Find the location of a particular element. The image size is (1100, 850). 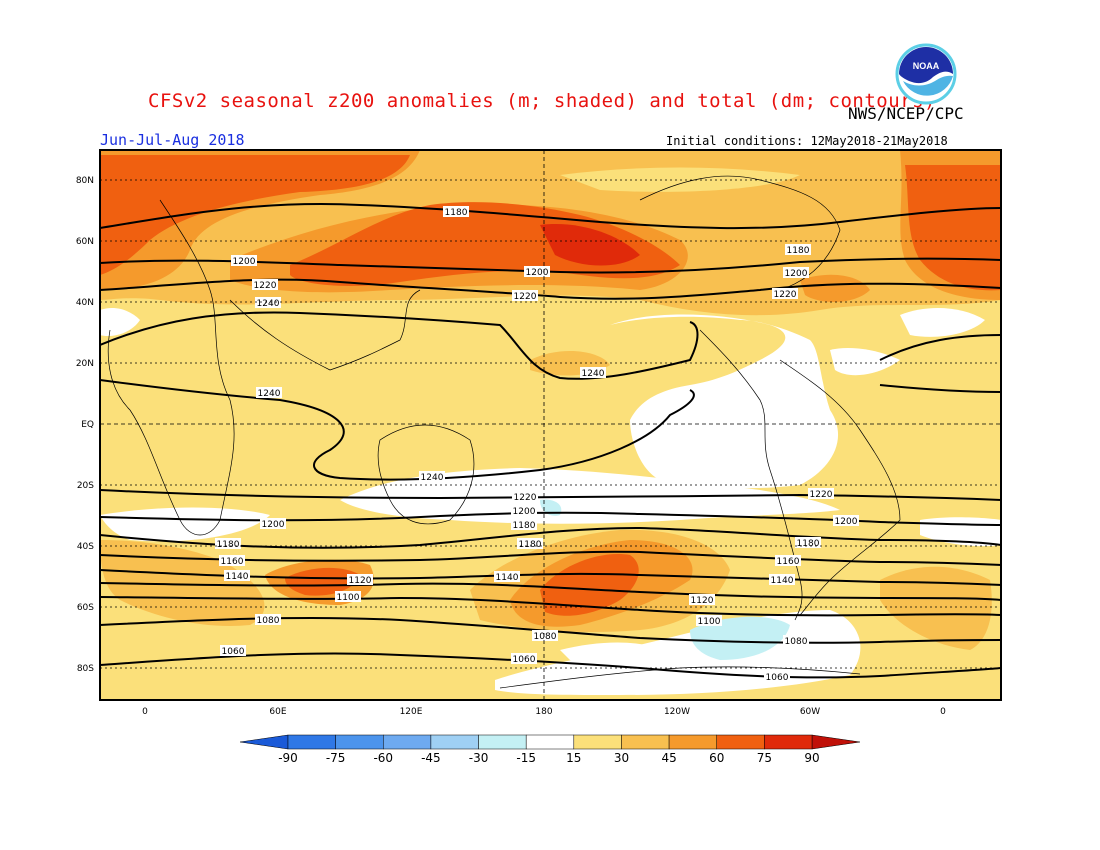

lon-label-0-east: 0 is located at coordinates (943, 712).